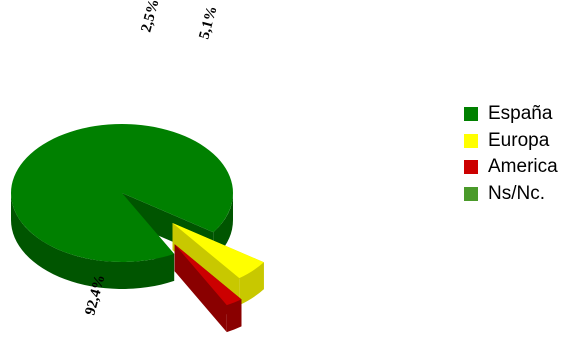 Image resolution: width=580 pixels, height=345 pixels. I want to click on legend-item-nsnc: Ns/Nc., so click(511, 194).